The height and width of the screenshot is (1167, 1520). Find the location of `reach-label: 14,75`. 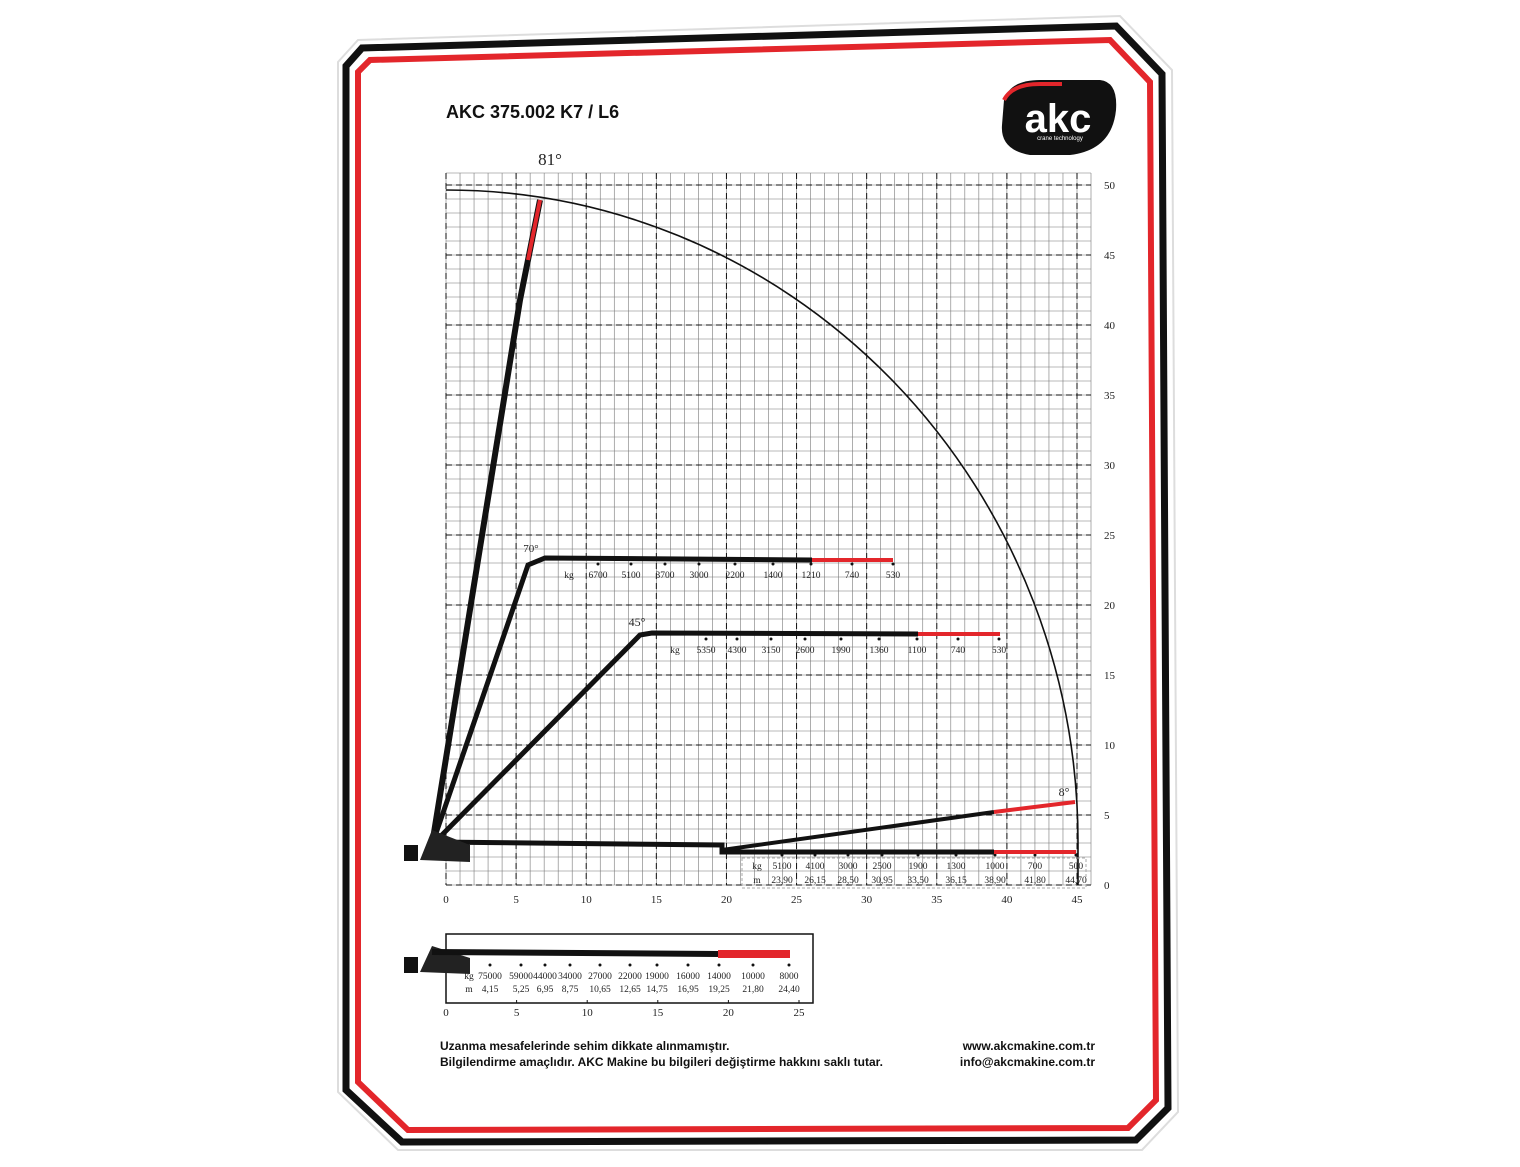

reach-label: 14,75 is located at coordinates (657, 990).